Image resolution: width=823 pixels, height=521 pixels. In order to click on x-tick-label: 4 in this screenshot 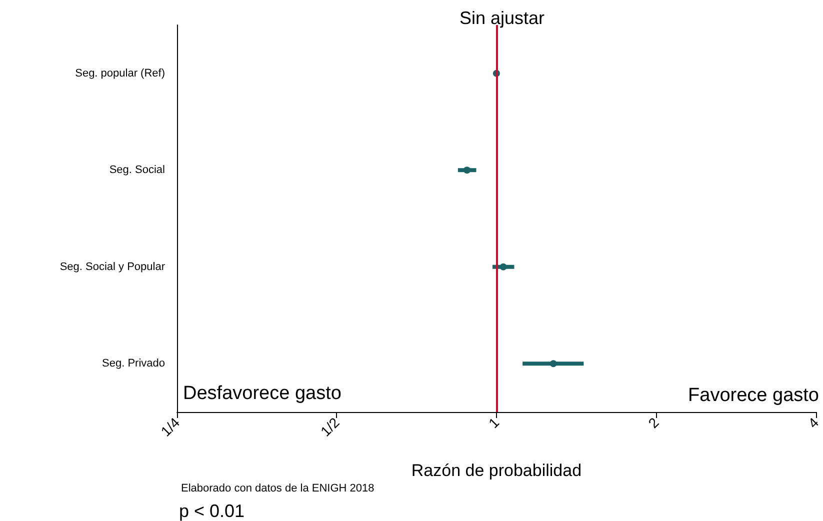, I will do `click(813, 423)`.